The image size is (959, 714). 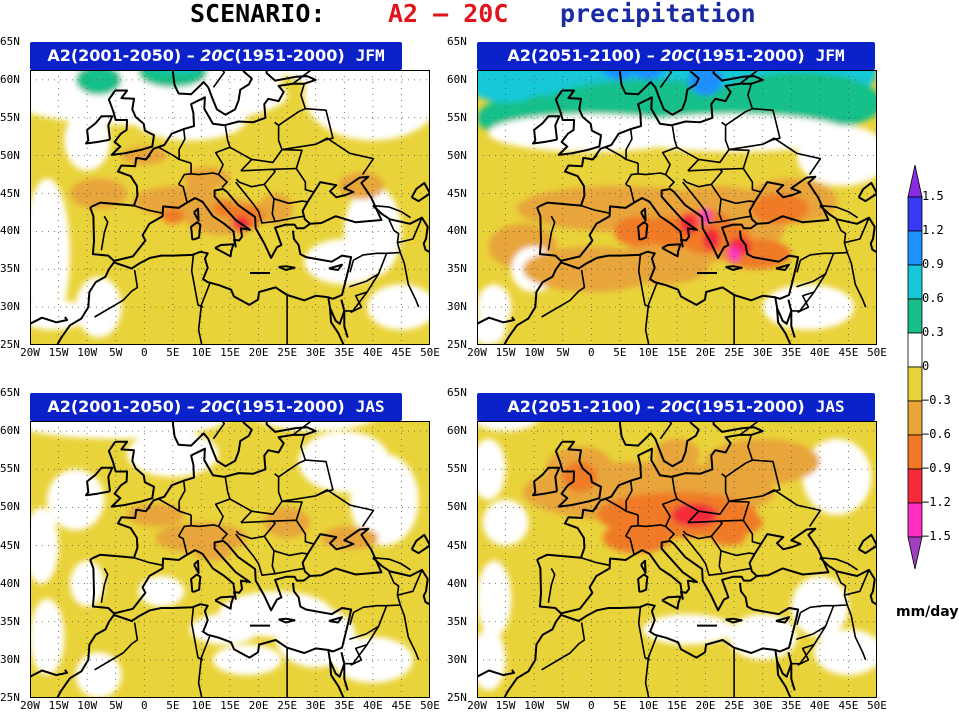 What do you see at coordinates (936, 434) in the screenshot?
I see `colorbar-tick-label: −0.6` at bounding box center [936, 434].